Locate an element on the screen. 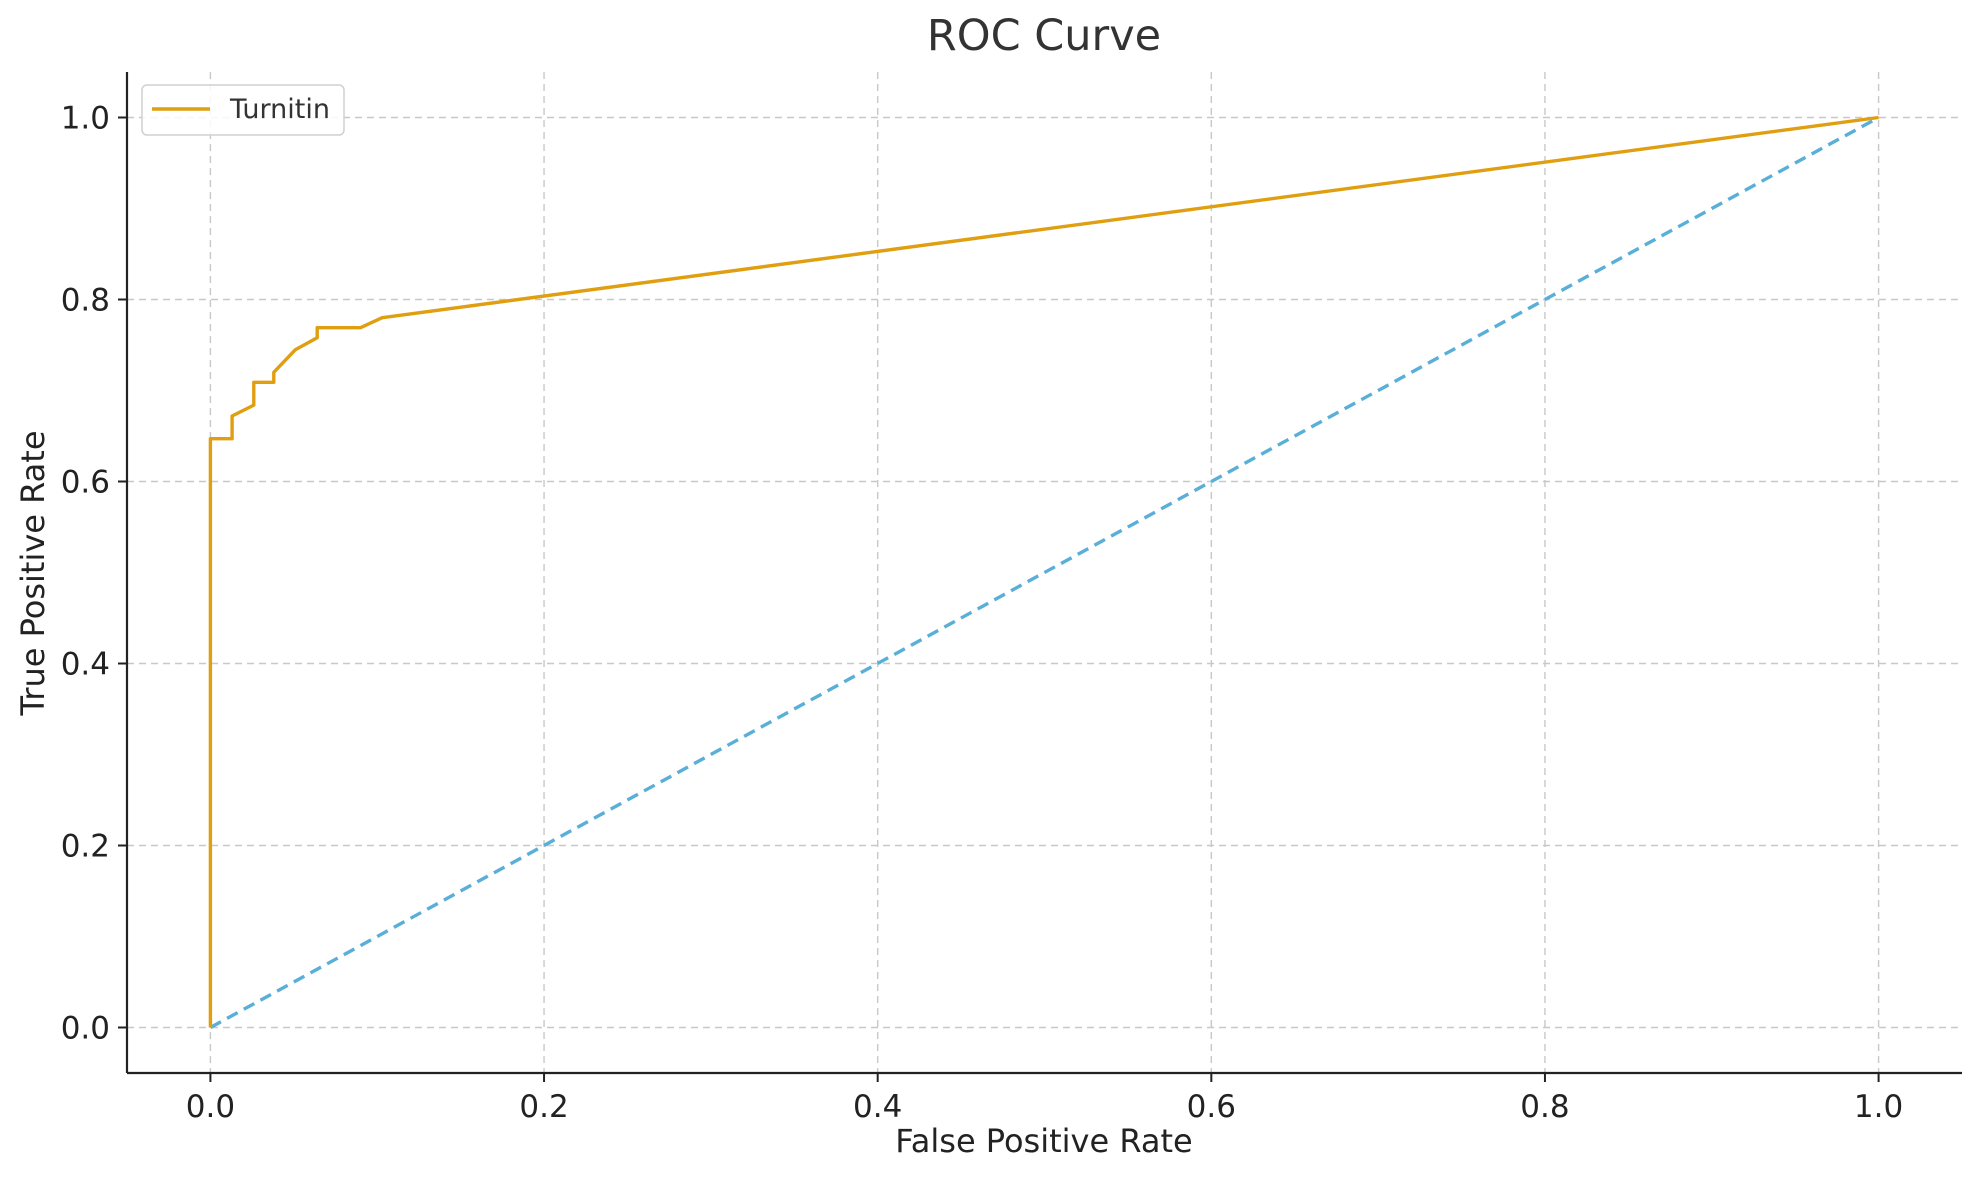  x-tick-label: 1.0 is located at coordinates (1878, 1107).